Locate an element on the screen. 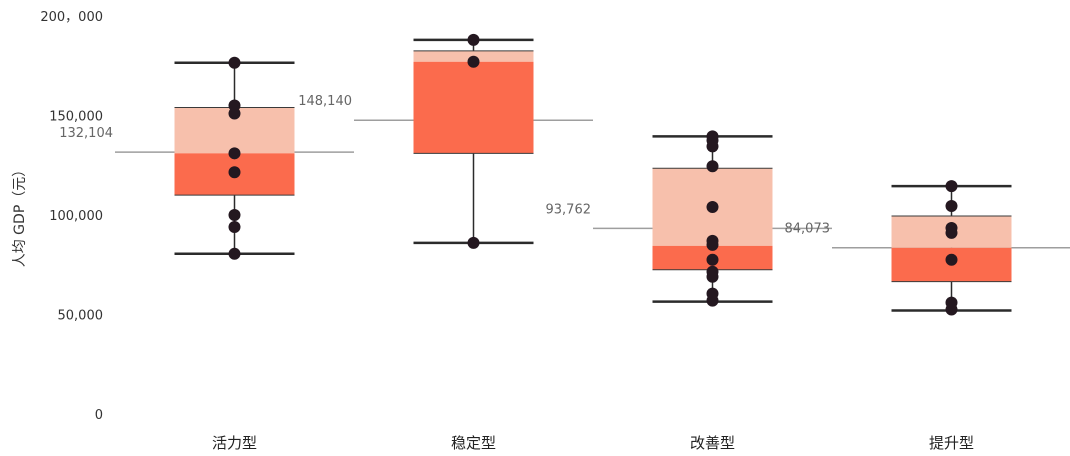 This screenshot has height=456, width=1070. x-tick-label: 稳定型 is located at coordinates (473, 443).